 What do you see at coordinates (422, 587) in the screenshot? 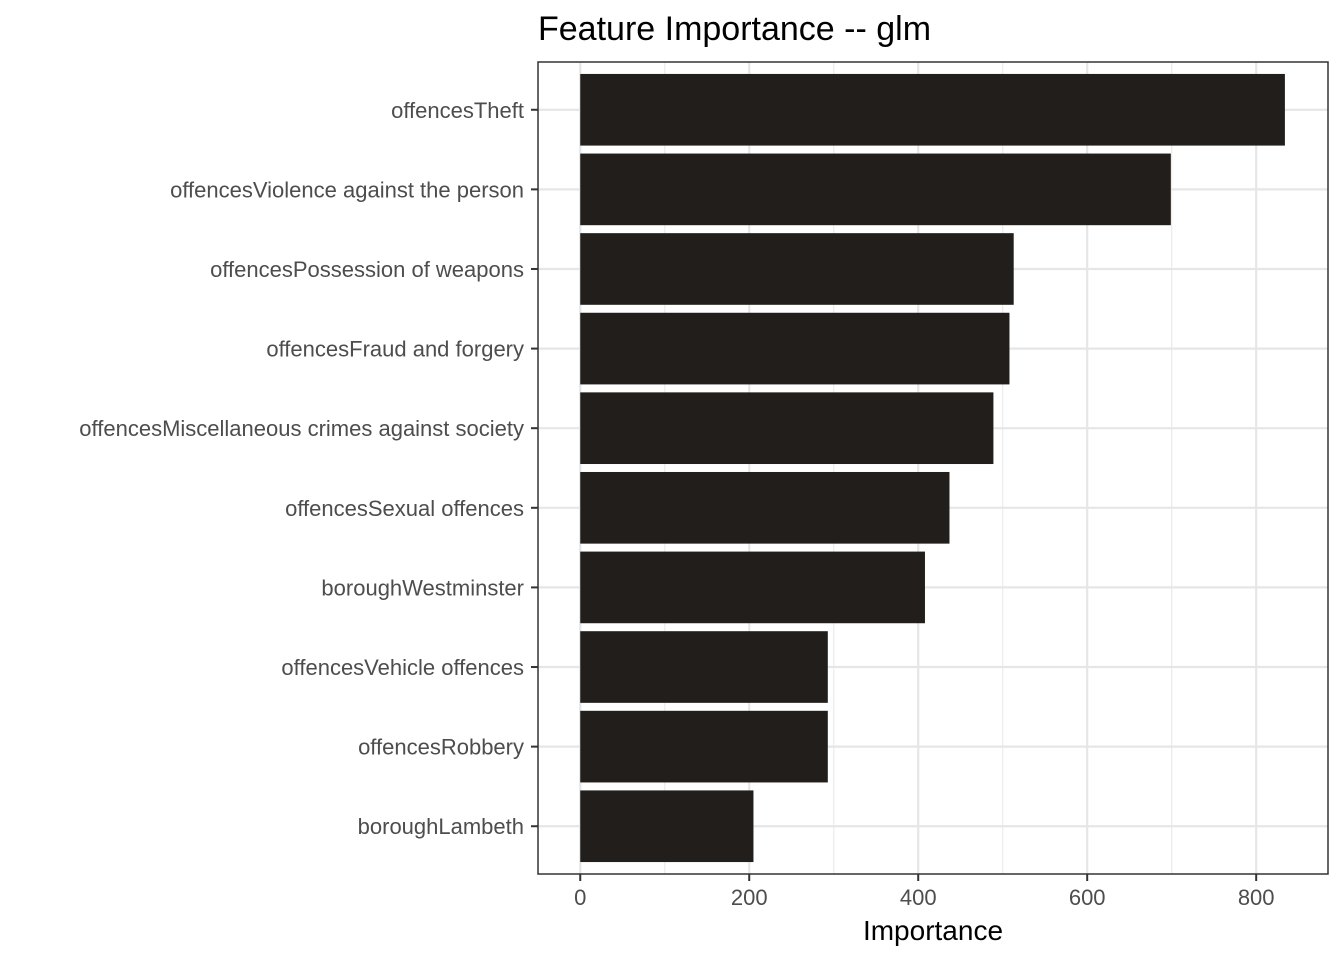
I see `y-tick-label: boroughWestminster` at bounding box center [422, 587].